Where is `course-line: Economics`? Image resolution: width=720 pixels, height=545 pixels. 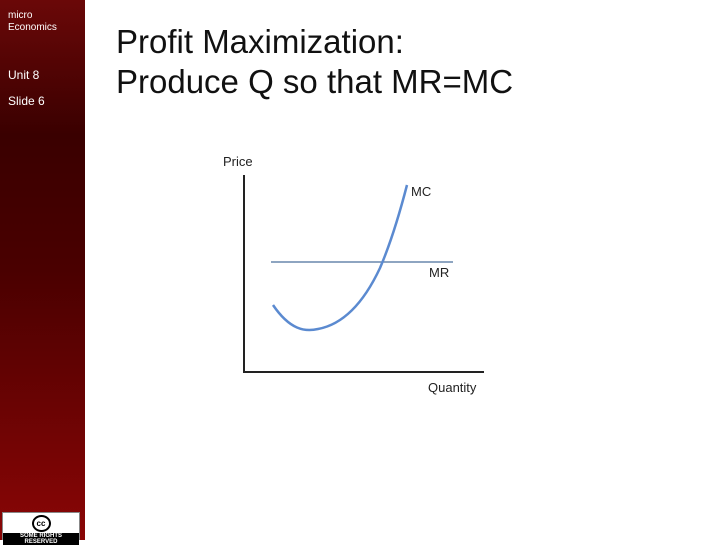 course-line: Economics is located at coordinates (32, 27).